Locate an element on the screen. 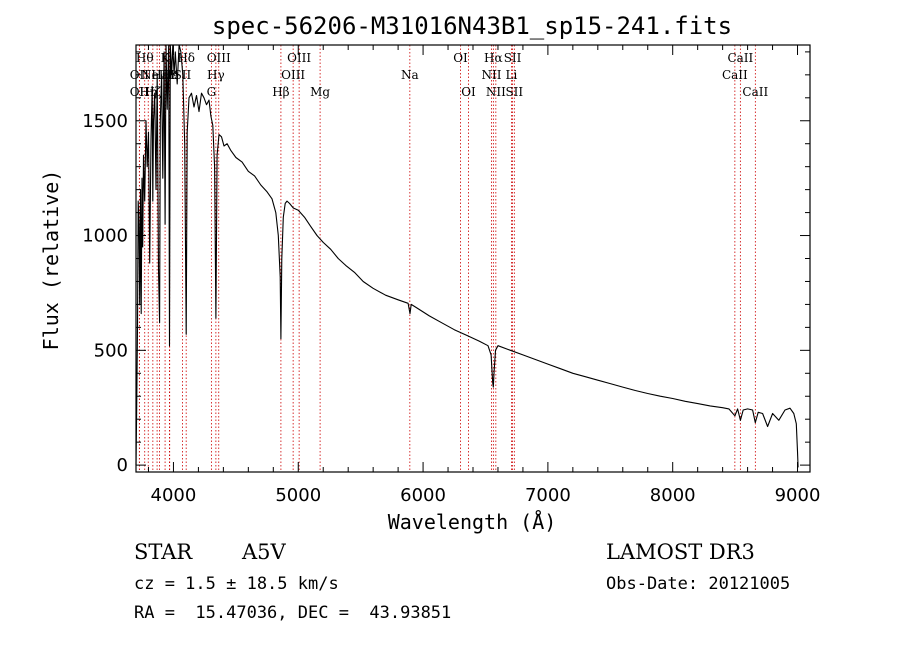 This screenshot has width=900, height=649. x-tick-label: 8000 is located at coordinates (673, 495).